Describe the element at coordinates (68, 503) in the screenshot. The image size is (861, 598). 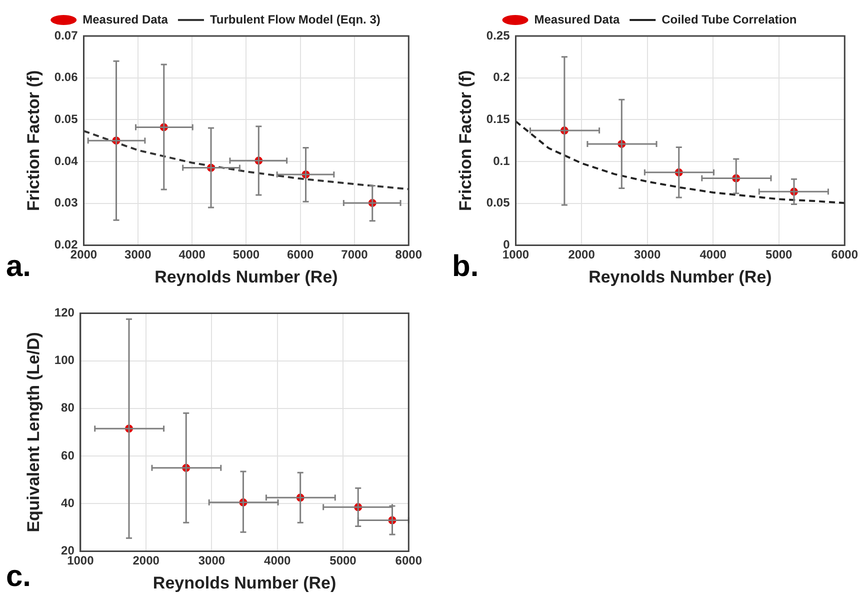
I see `y-tick-label: 40` at that location.